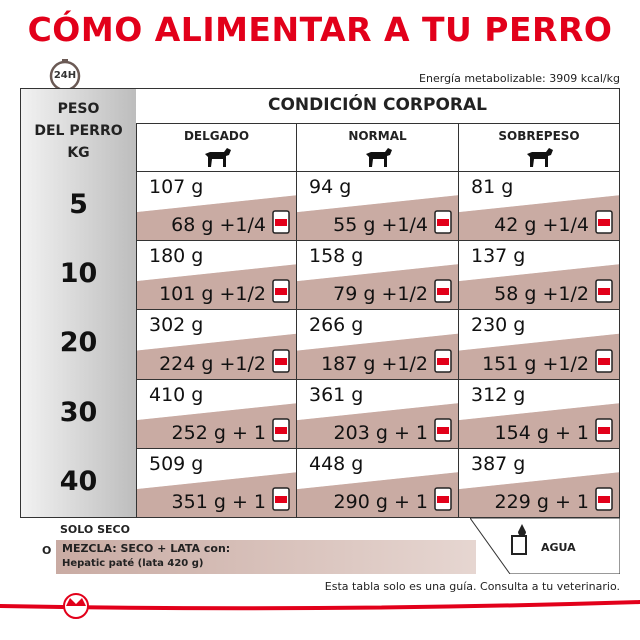 This screenshot has width=640, height=640. What do you see at coordinates (377, 136) in the screenshot?
I see `condition-label: NORMAL` at bounding box center [377, 136].